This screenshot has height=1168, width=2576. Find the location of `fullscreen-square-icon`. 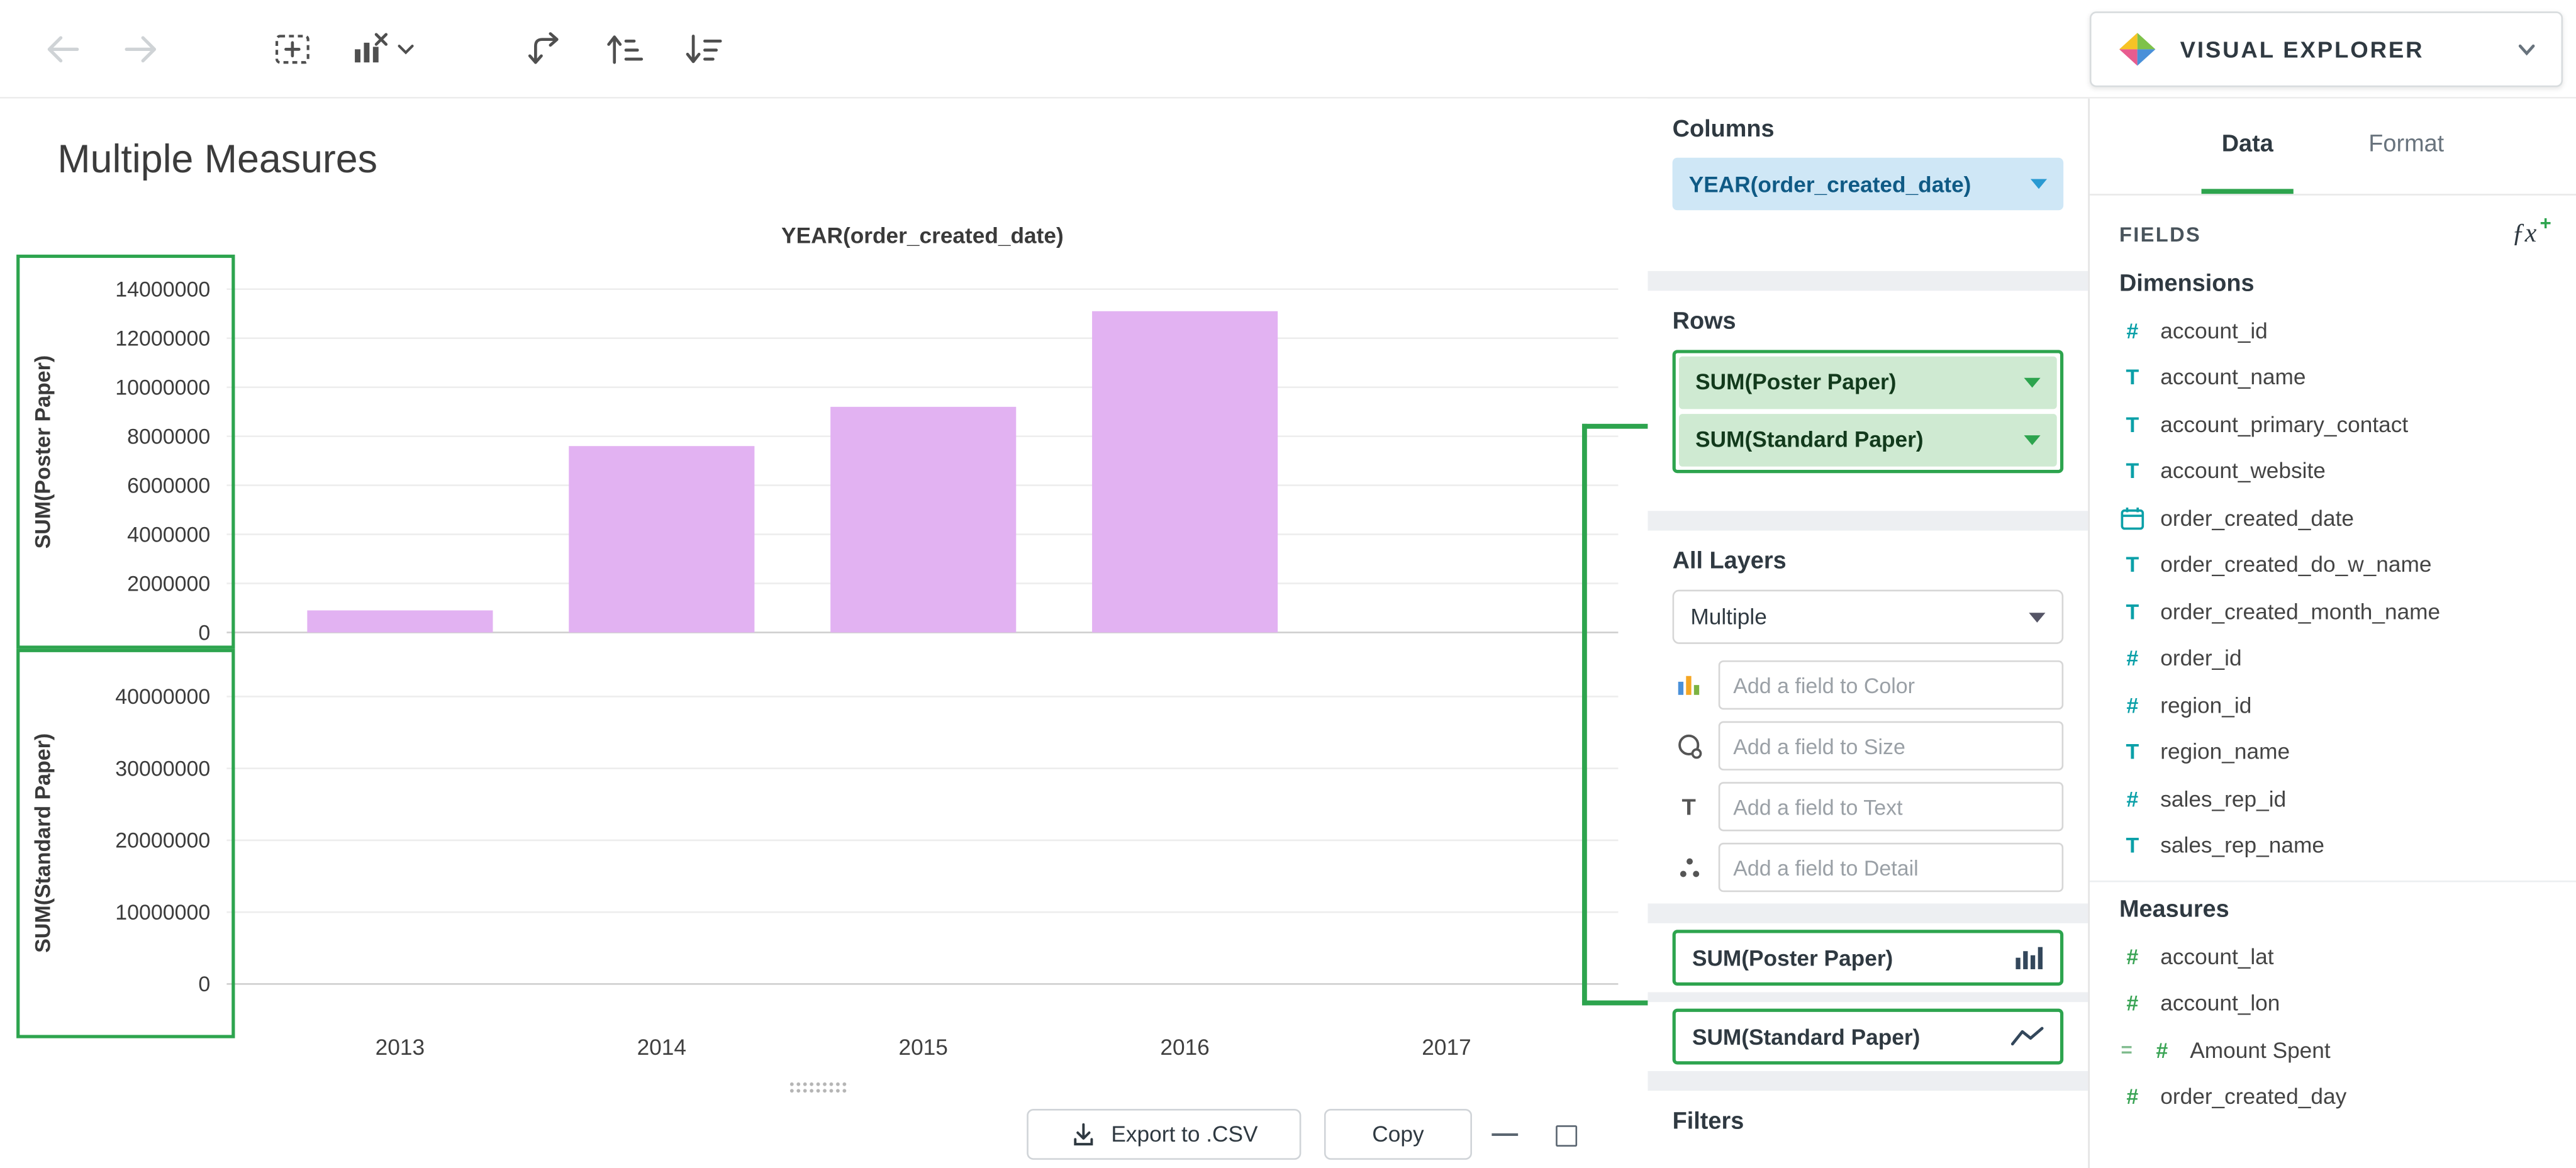

fullscreen-square-icon is located at coordinates (1565, 1135).